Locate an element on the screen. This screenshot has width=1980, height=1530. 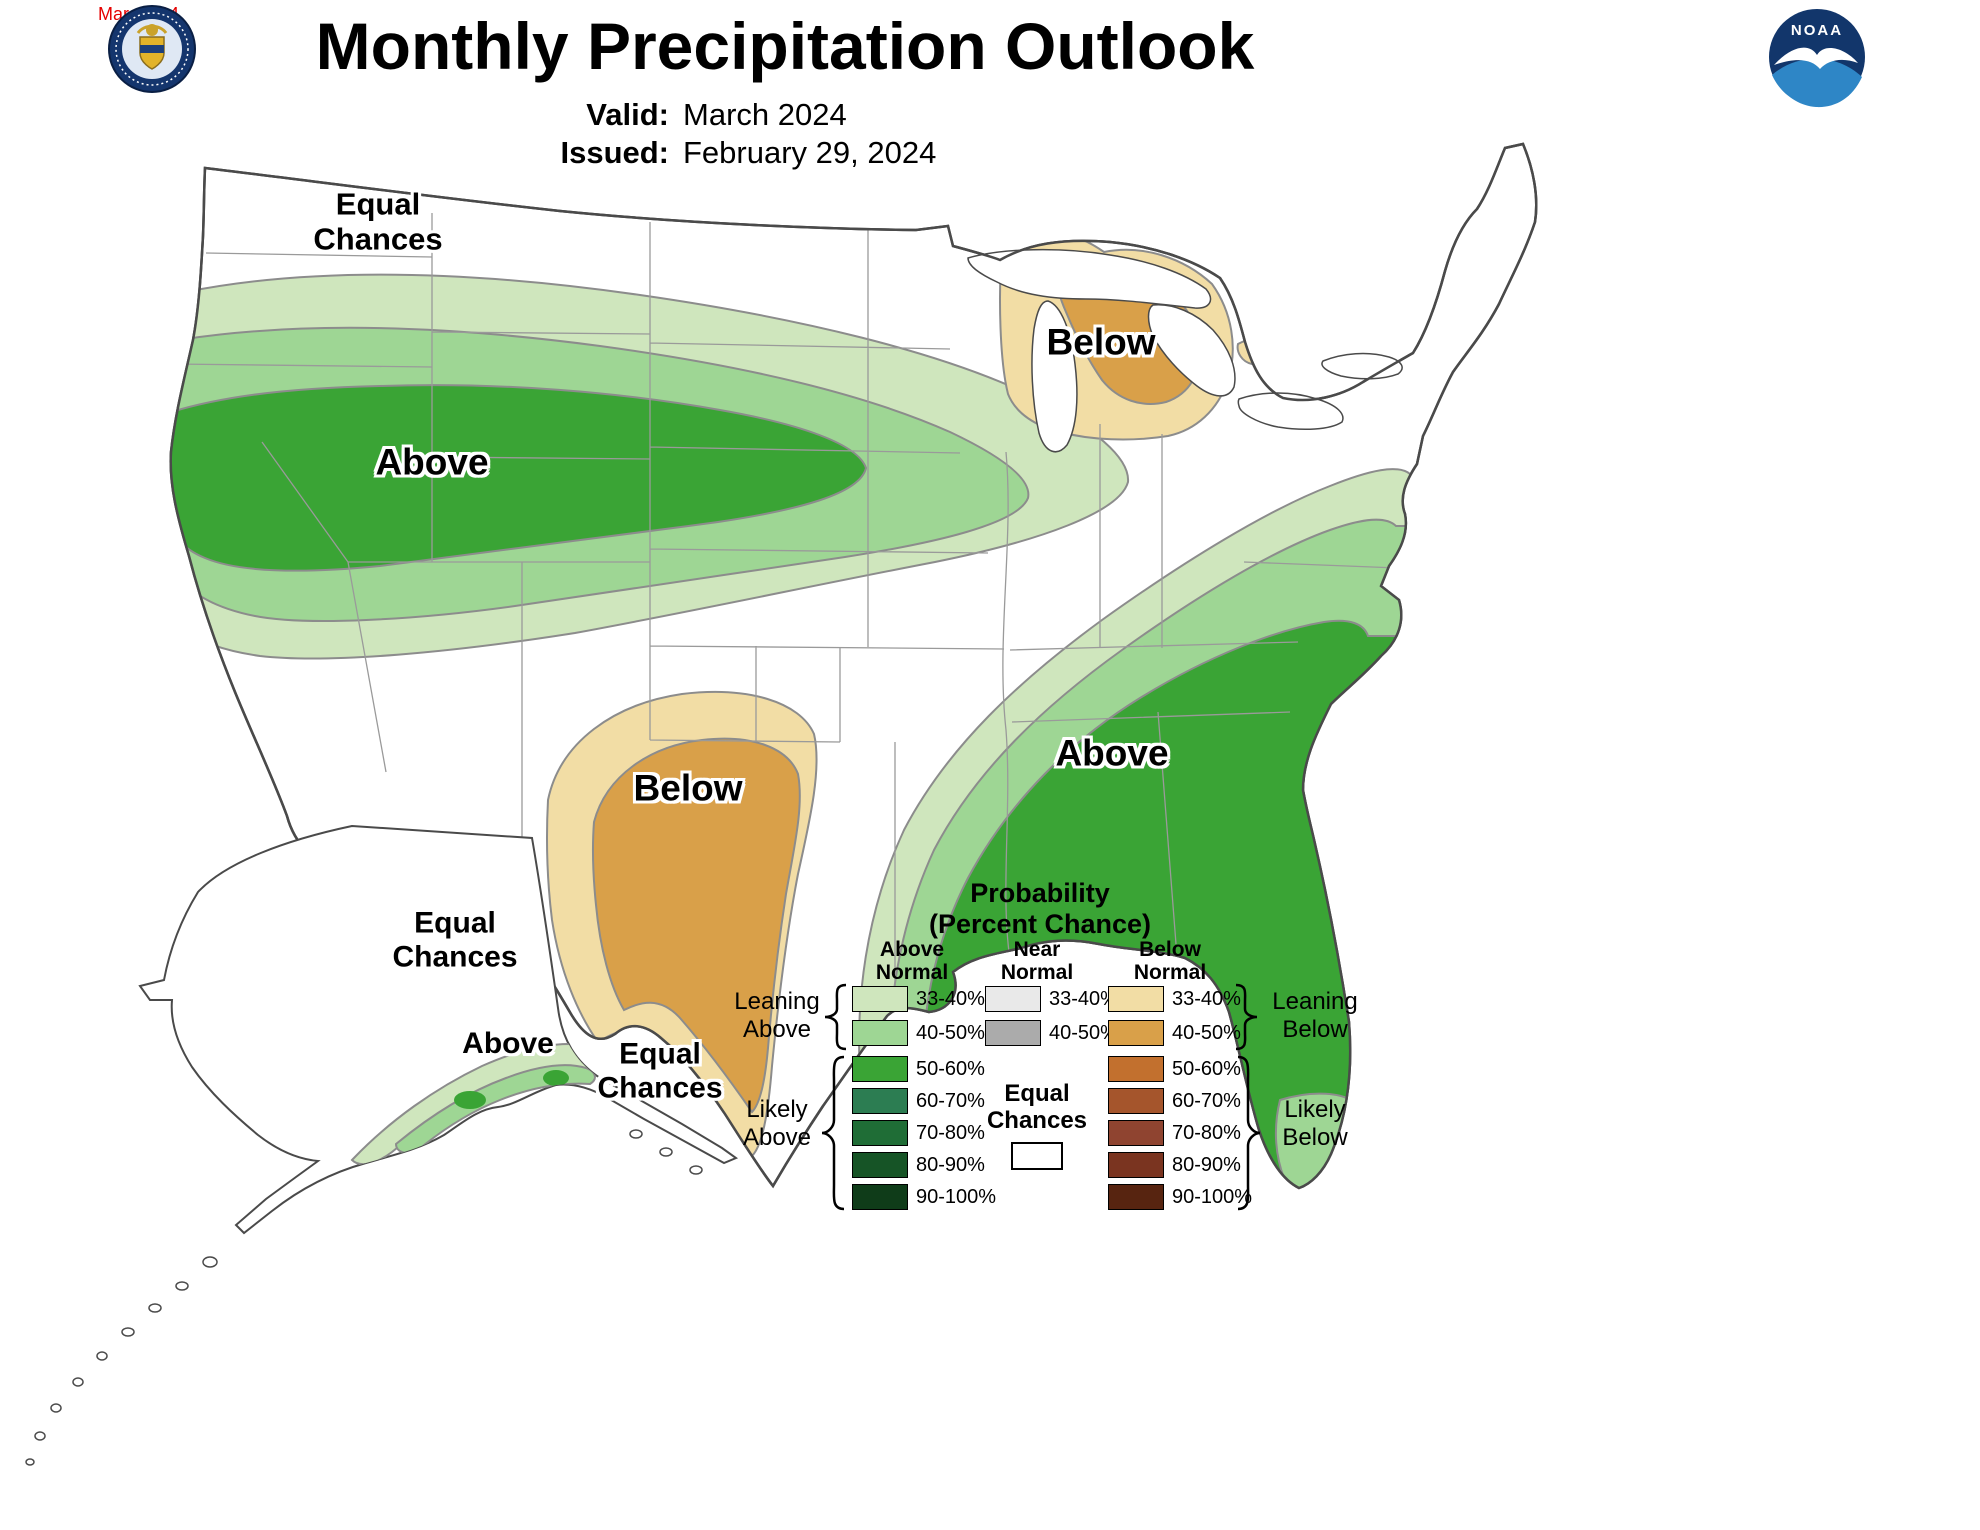
great-lakes is located at coordinates (1185, 350).